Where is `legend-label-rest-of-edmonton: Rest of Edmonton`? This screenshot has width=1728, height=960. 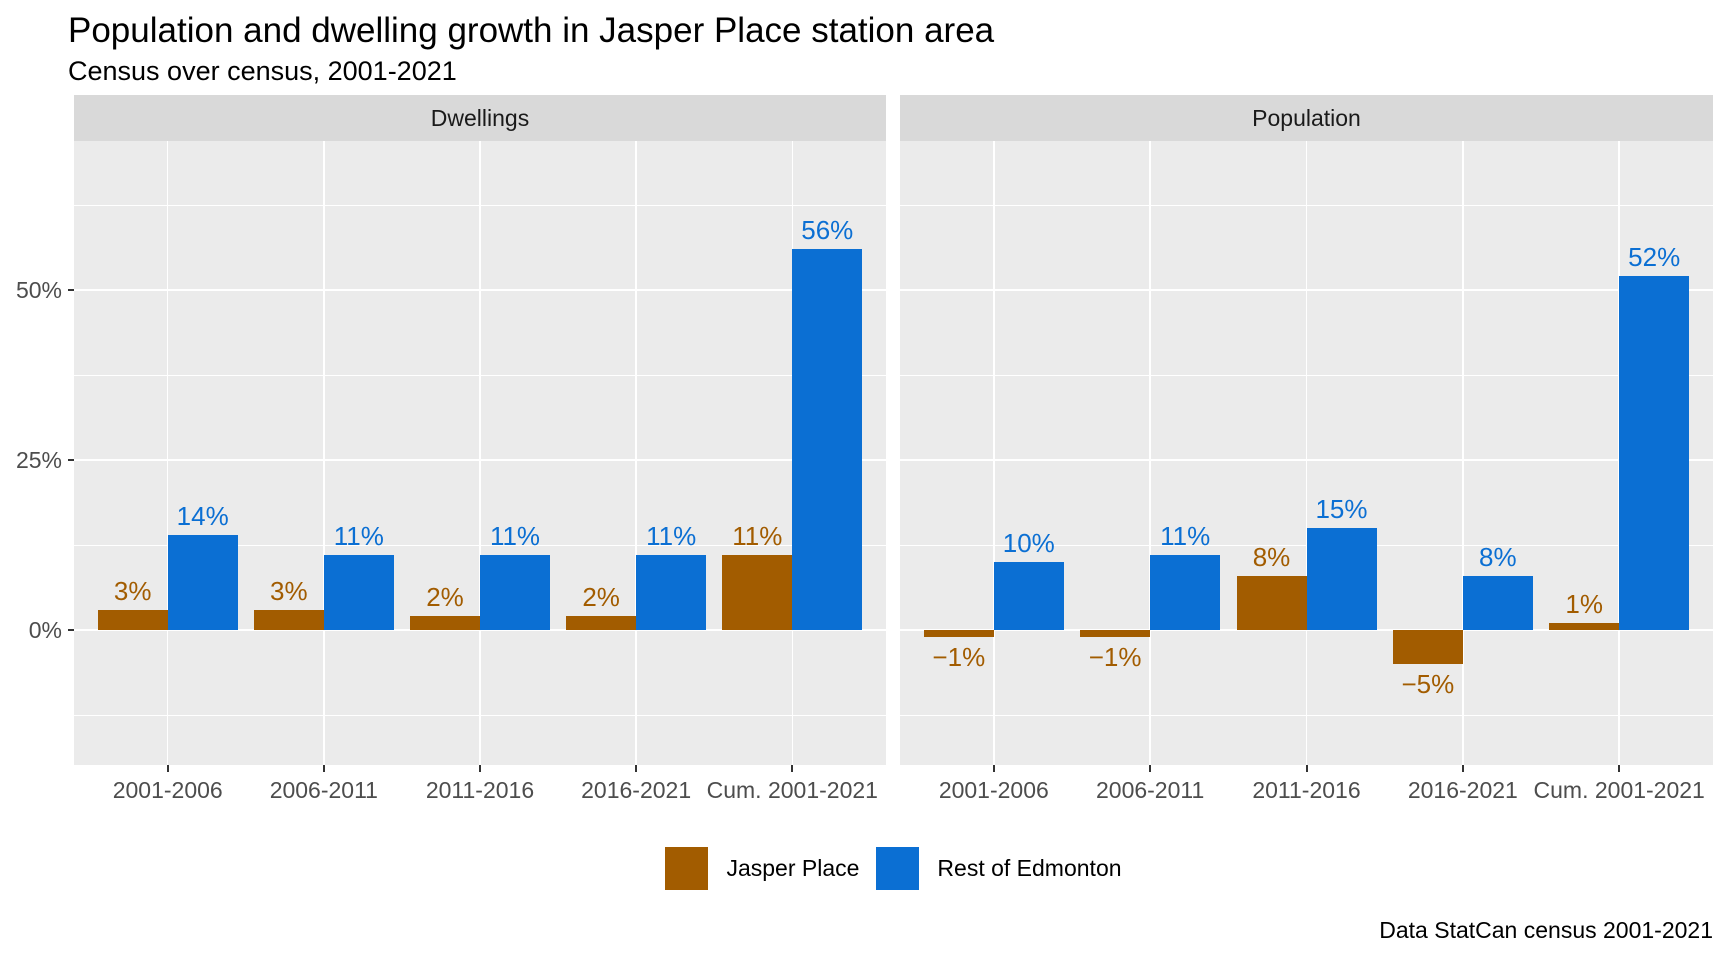
legend-label-rest-of-edmonton: Rest of Edmonton is located at coordinates (1029, 868).